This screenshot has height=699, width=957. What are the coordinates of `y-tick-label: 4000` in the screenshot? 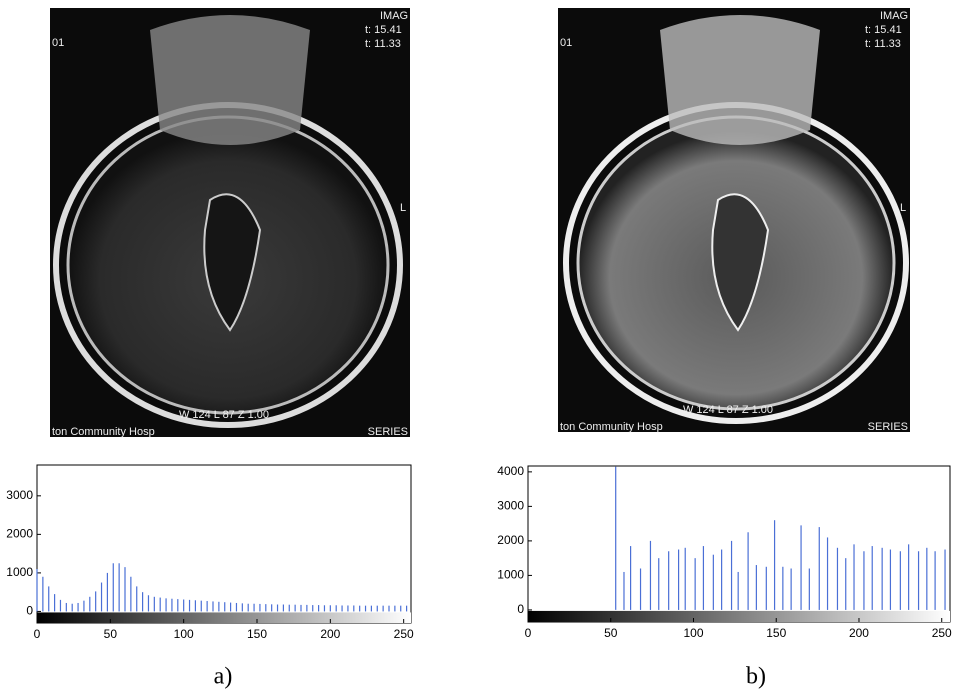 It's located at (510, 471).